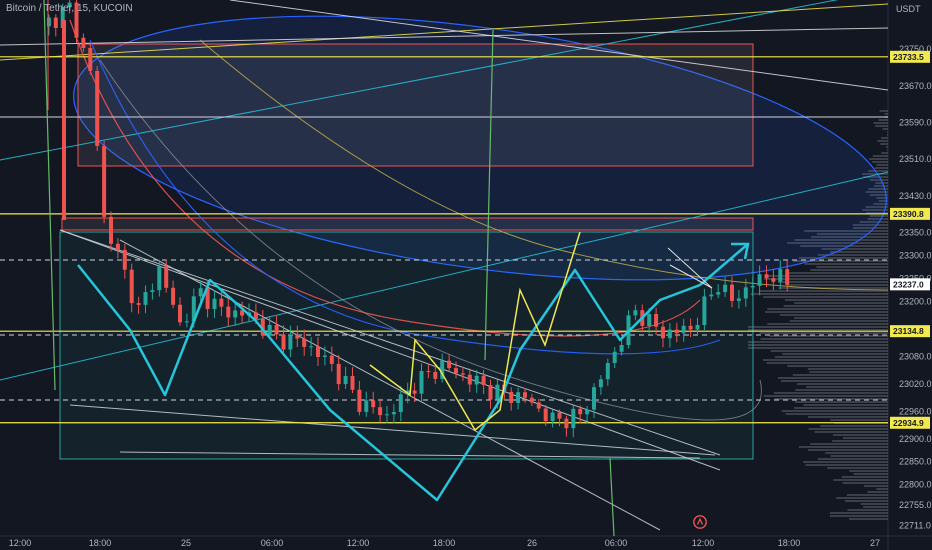 The image size is (932, 550). Describe the element at coordinates (186, 543) in the screenshot. I see `time-tick-label: 25` at that location.